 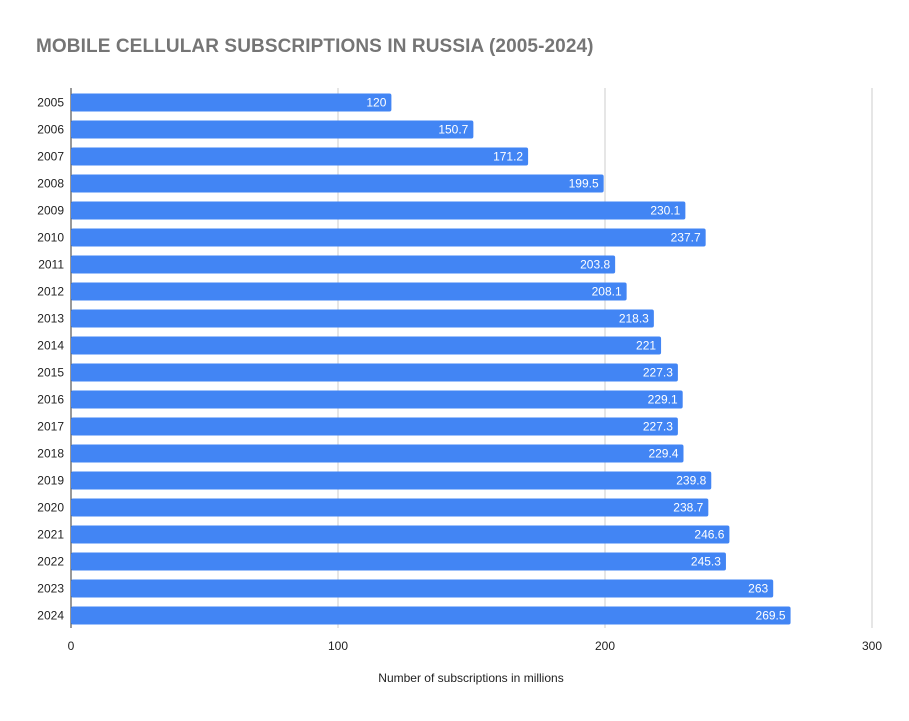 I want to click on y-category-label: 2009, so click(x=50, y=211).